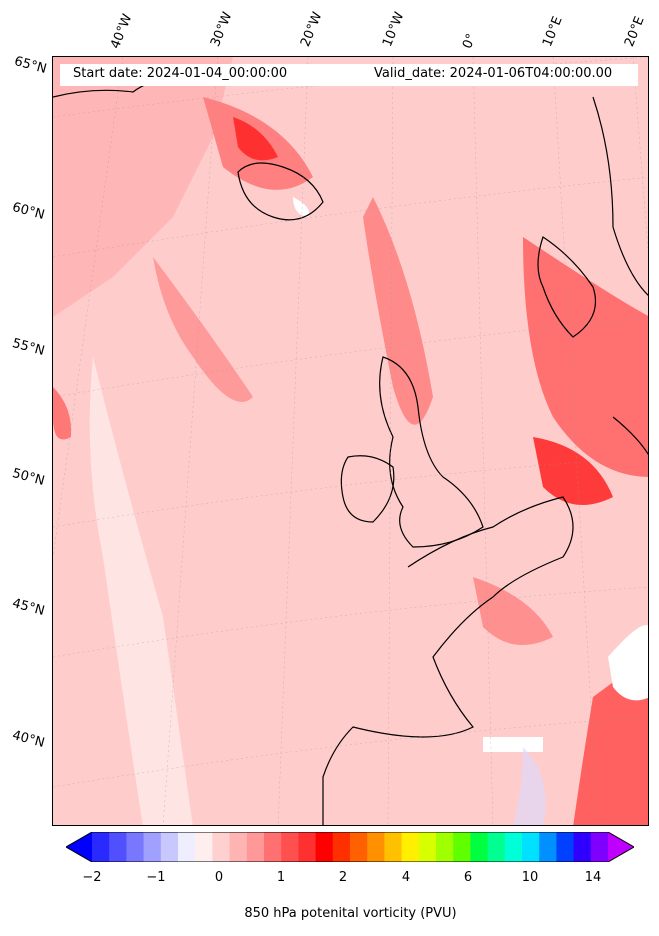  I want to click on lat-label-65n: 65°N, so click(30, 65).